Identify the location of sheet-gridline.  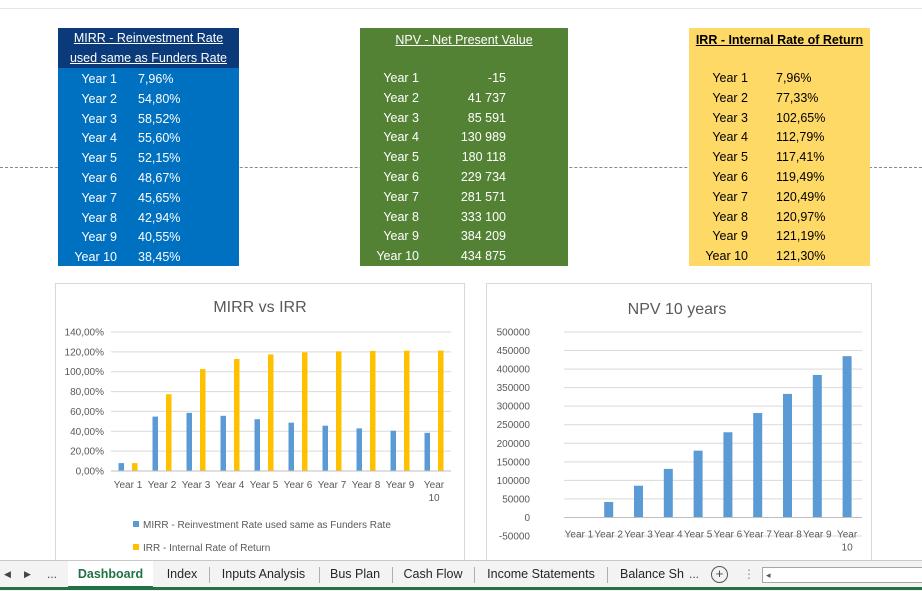
(461, 8).